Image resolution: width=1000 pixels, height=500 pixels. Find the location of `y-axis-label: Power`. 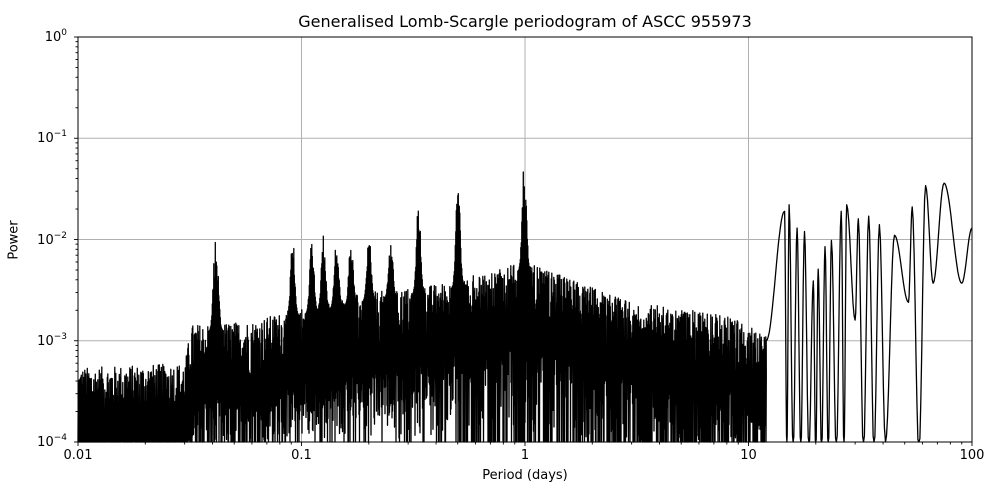

y-axis-label: Power is located at coordinates (14, 240).